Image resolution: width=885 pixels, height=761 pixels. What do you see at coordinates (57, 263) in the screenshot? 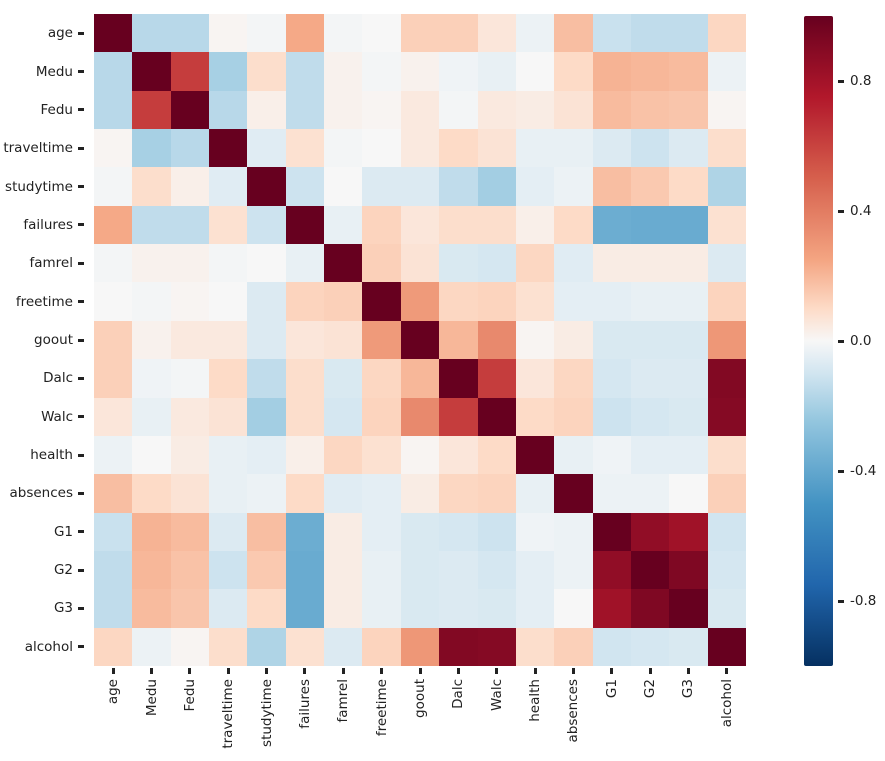
I see `y-tick-label: famrel` at bounding box center [57, 263].